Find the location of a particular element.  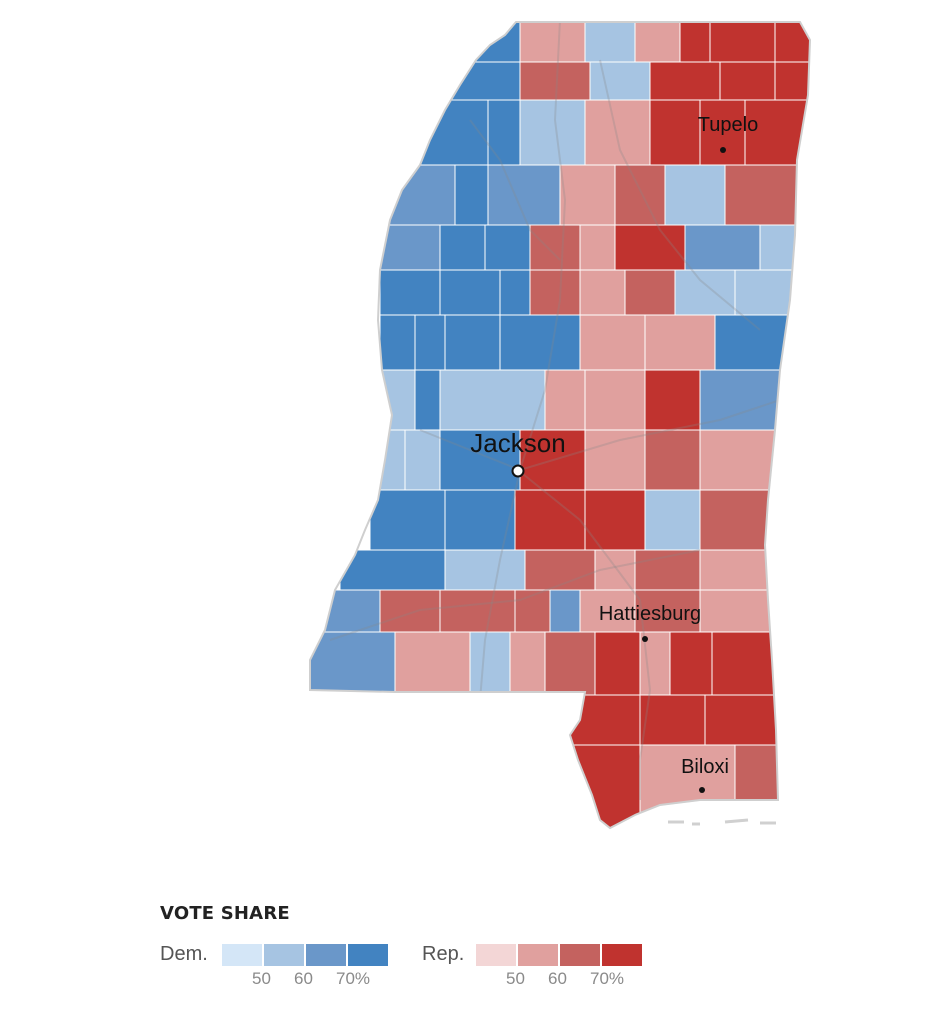

legend-dem-tick: 50 is located at coordinates (261, 978).